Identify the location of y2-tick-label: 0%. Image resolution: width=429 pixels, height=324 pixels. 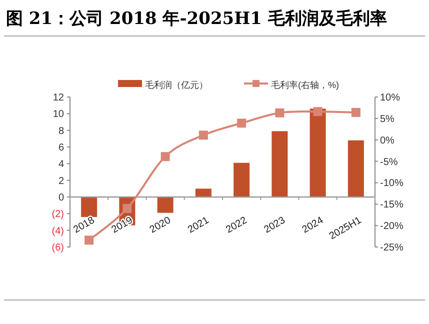
(387, 140).